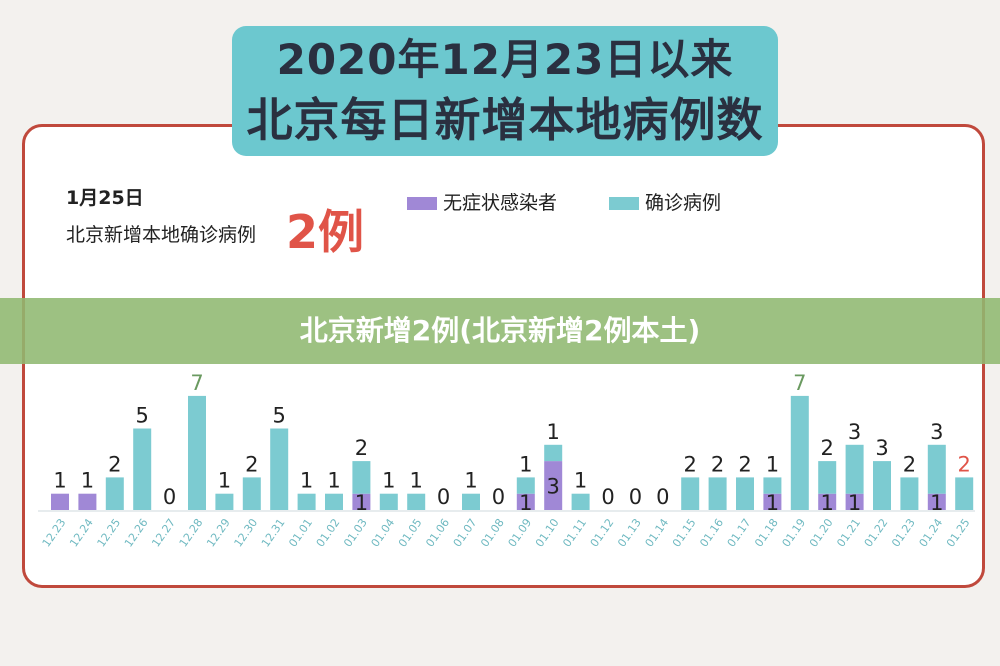 The image size is (1000, 666). Describe the element at coordinates (251, 493) in the screenshot. I see `bar-confirmed-12.30` at that location.